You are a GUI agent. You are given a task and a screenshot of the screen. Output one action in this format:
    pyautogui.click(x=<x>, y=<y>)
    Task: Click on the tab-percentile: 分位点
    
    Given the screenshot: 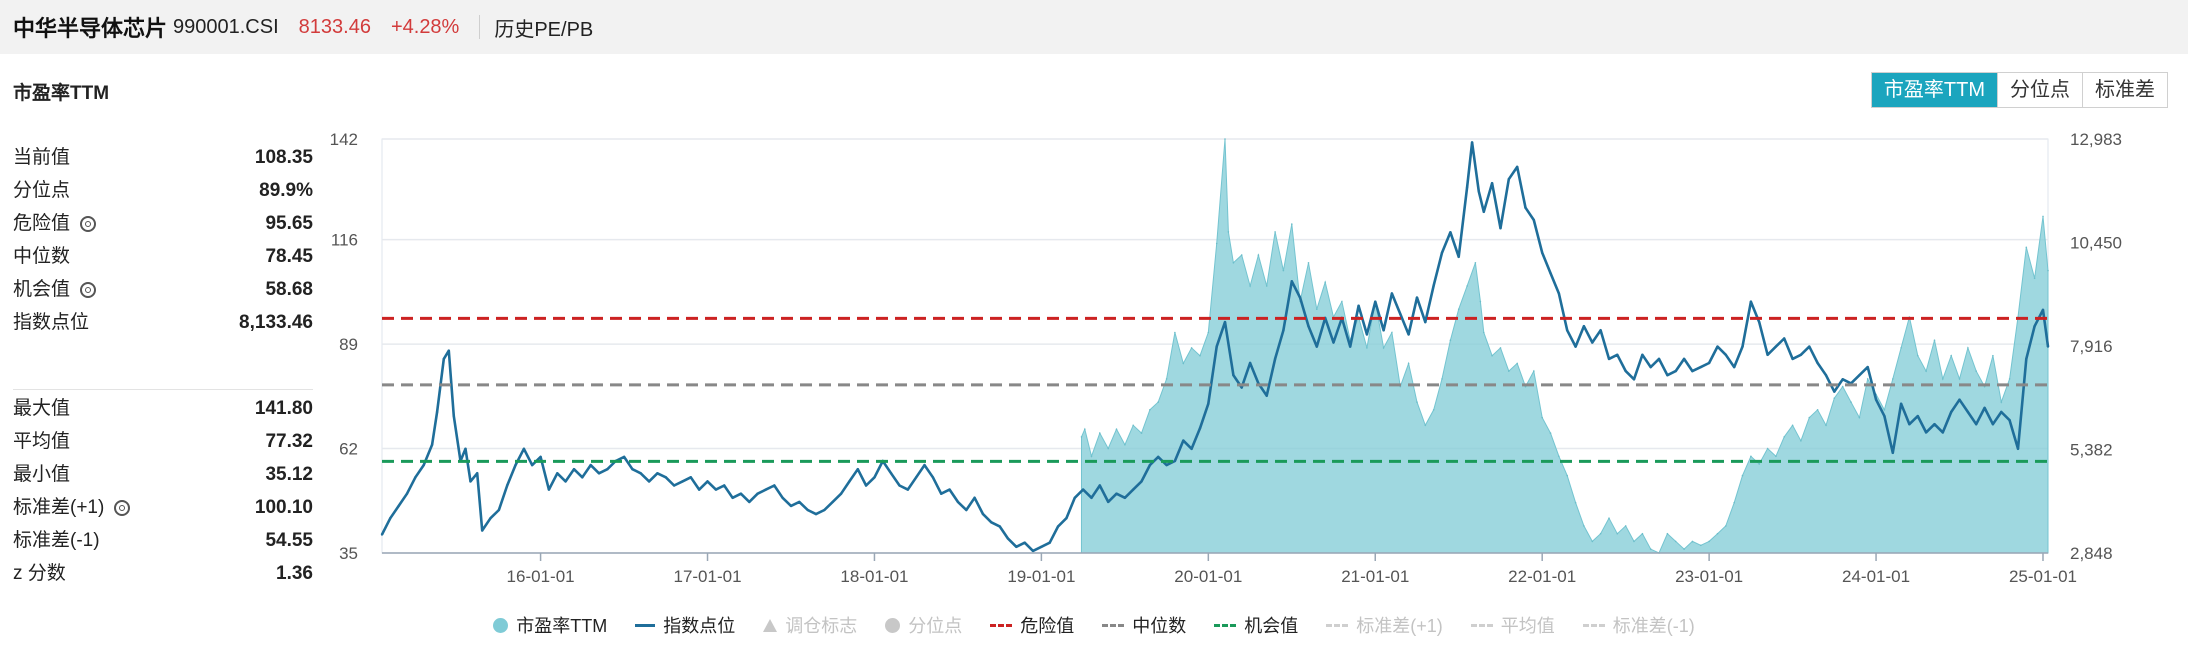 What is the action you would take?
    pyautogui.click(x=2039, y=90)
    